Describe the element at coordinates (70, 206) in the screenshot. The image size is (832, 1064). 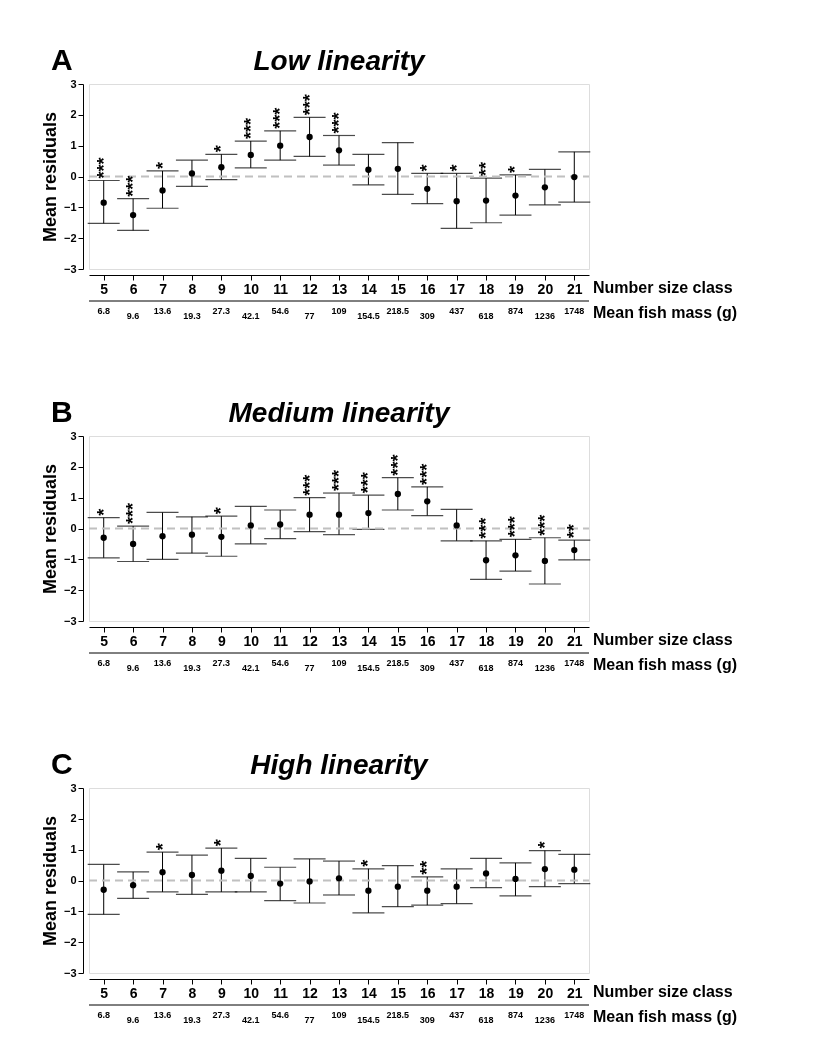
I see `y-tick-label: −1` at that location.